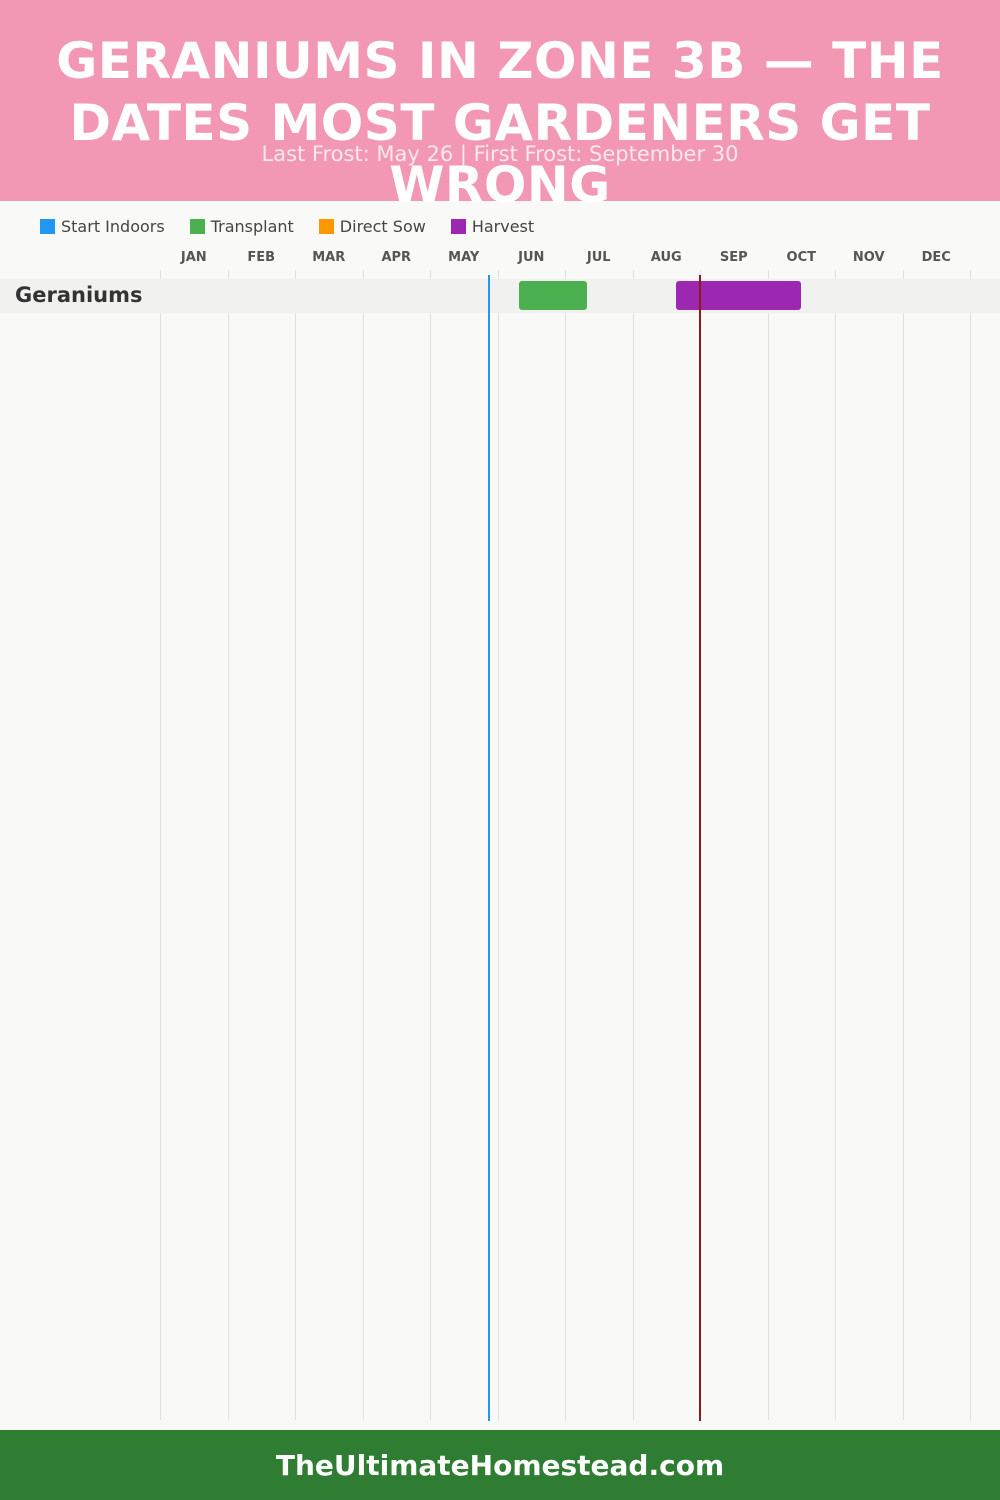  What do you see at coordinates (47, 226) in the screenshot?
I see `legend-swatch-start-indoors` at bounding box center [47, 226].